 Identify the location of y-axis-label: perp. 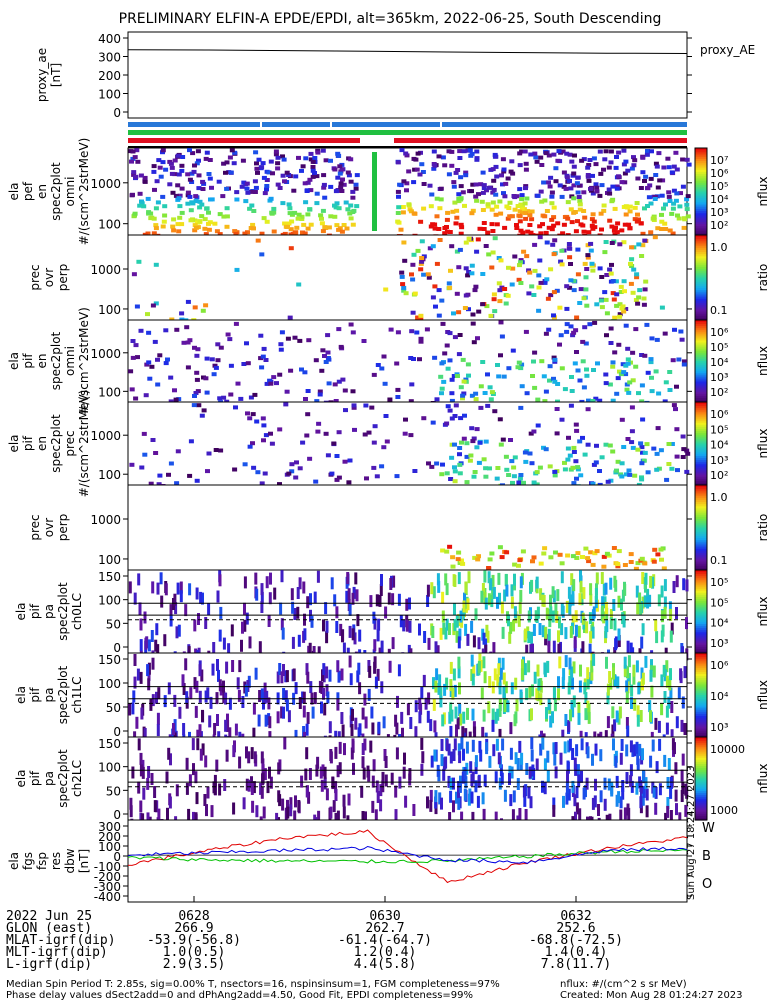
(63, 528).